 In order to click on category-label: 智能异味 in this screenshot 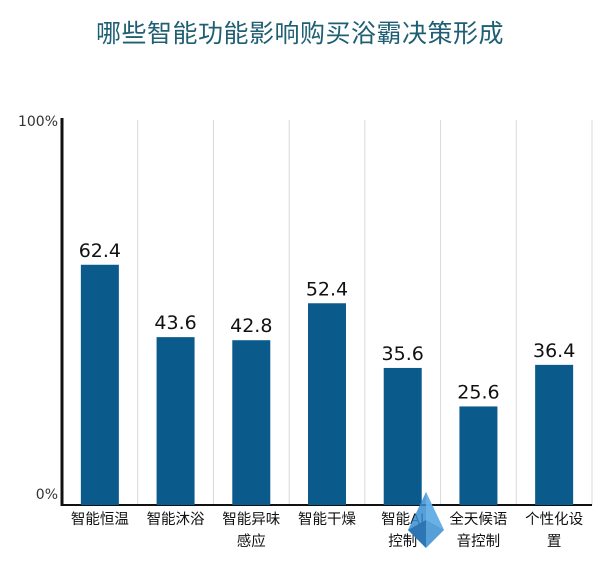, I will do `click(251, 519)`.